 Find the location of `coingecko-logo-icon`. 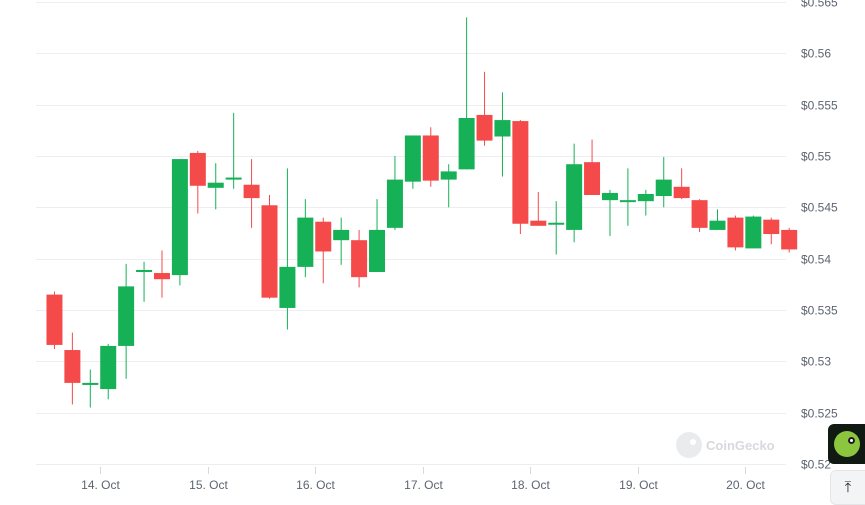

coingecko-logo-icon is located at coordinates (689, 445).